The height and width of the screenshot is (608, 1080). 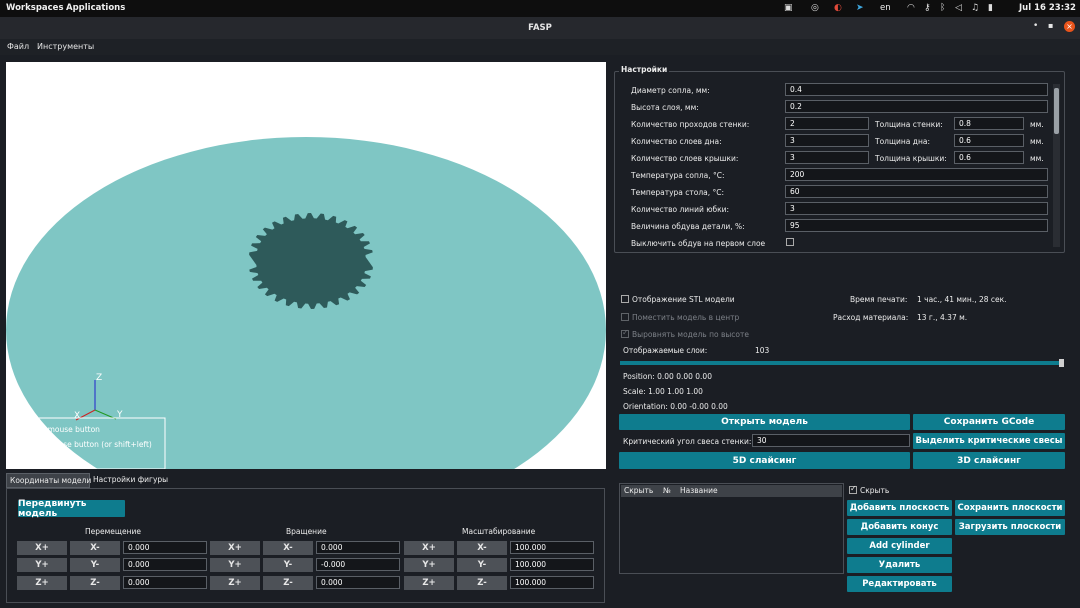 I want to click on add-plane-button: Добавить плоскость, so click(x=899, y=508).